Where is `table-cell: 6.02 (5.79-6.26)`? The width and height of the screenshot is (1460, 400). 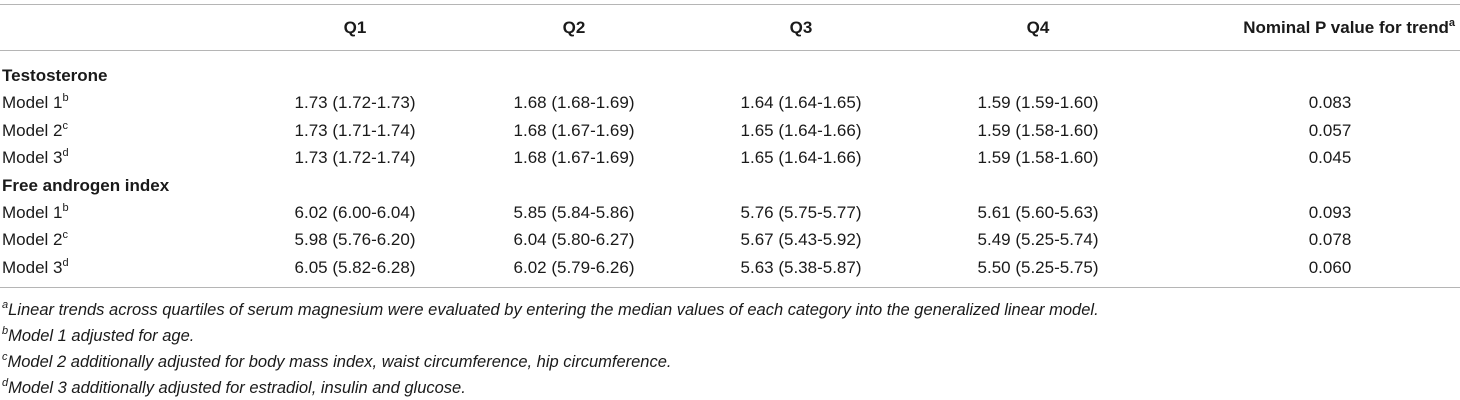 table-cell: 6.02 (5.79-6.26) is located at coordinates (574, 267).